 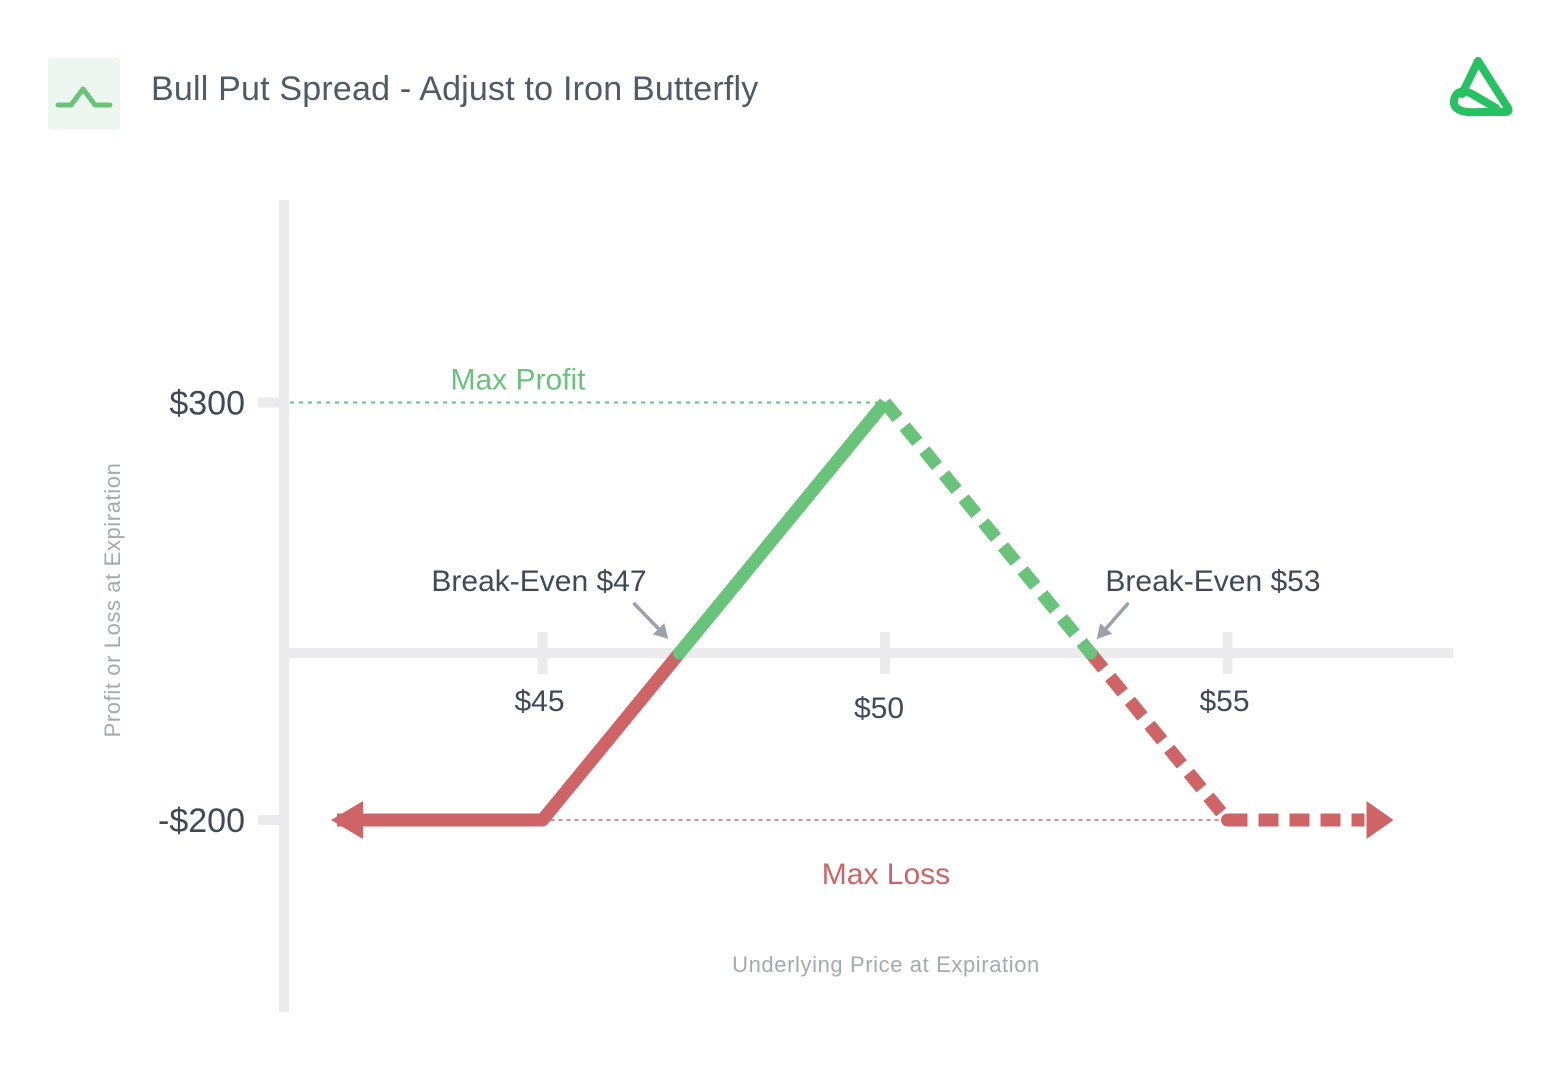 I want to click on arrow-left-icon, so click(x=347, y=820).